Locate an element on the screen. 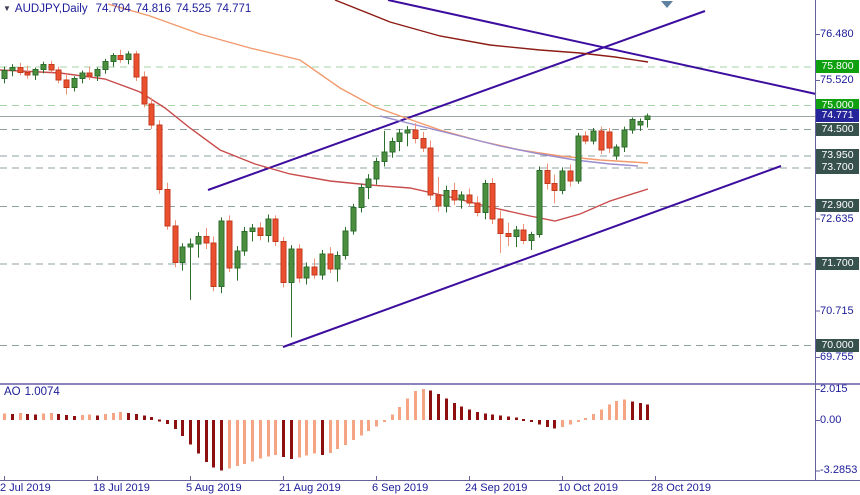 The width and height of the screenshot is (860, 495). symbol-label: AUDJPY,Daily is located at coordinates (51, 9).